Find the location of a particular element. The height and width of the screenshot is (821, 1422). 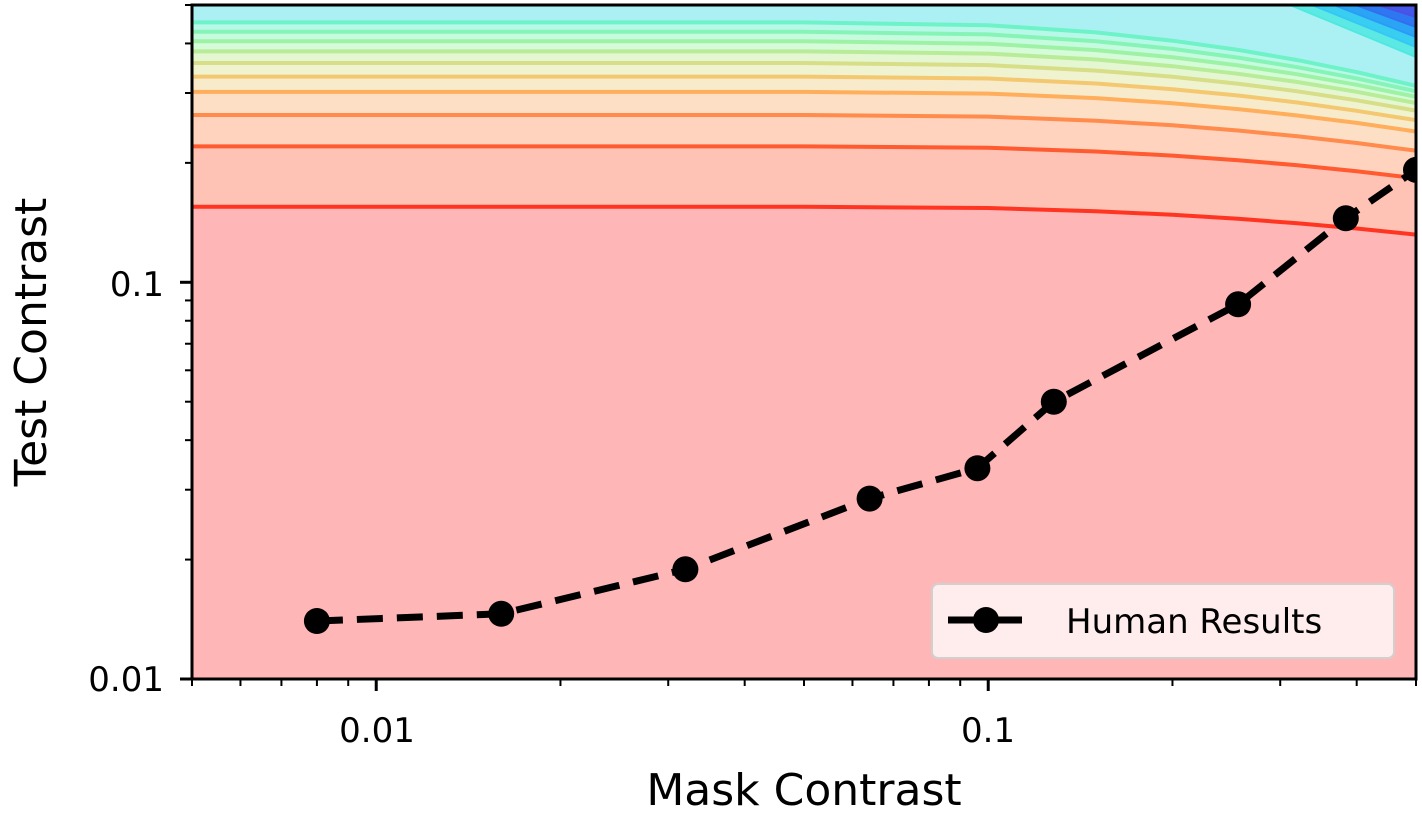

x-tick-label-1: 0.1 is located at coordinates (988, 731).